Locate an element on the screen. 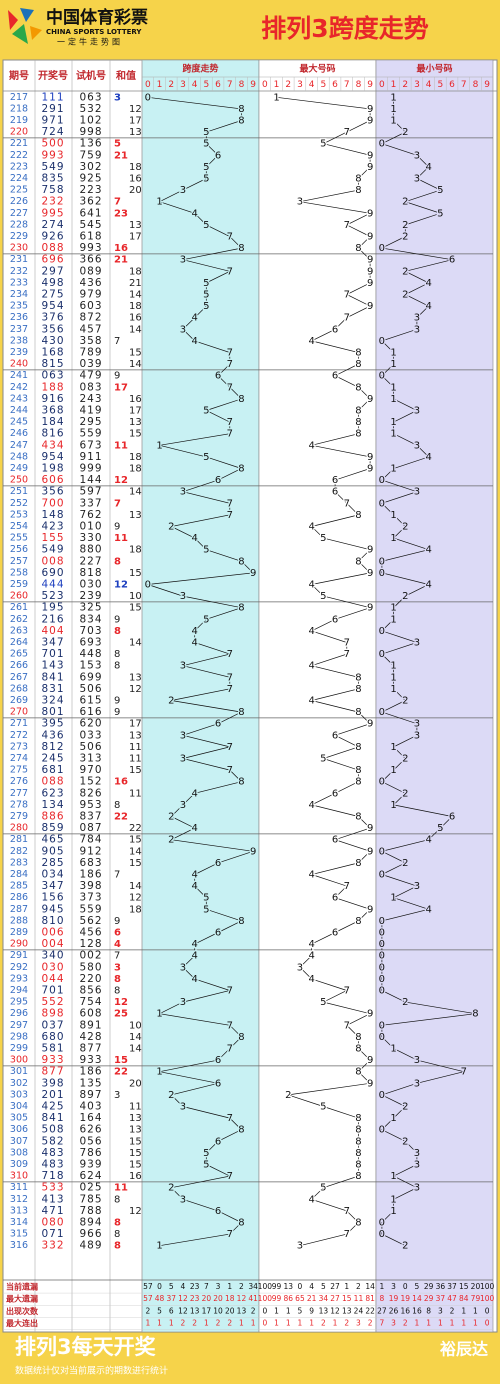 The image size is (500, 1384). sum-value: 22 is located at coordinates (121, 1072).